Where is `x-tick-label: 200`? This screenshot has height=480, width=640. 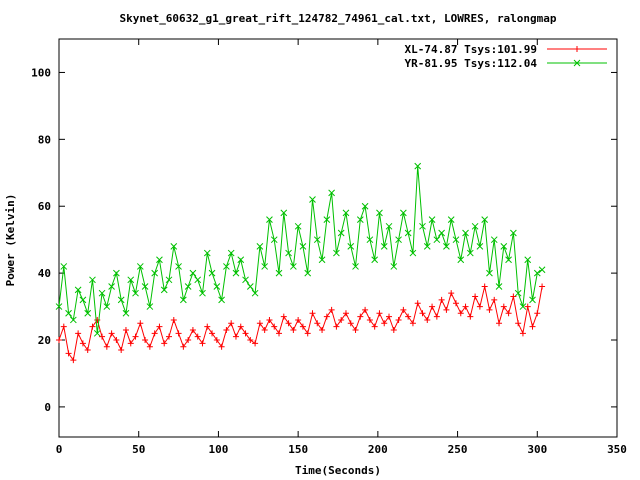 x-tick-label: 200 is located at coordinates (378, 449).